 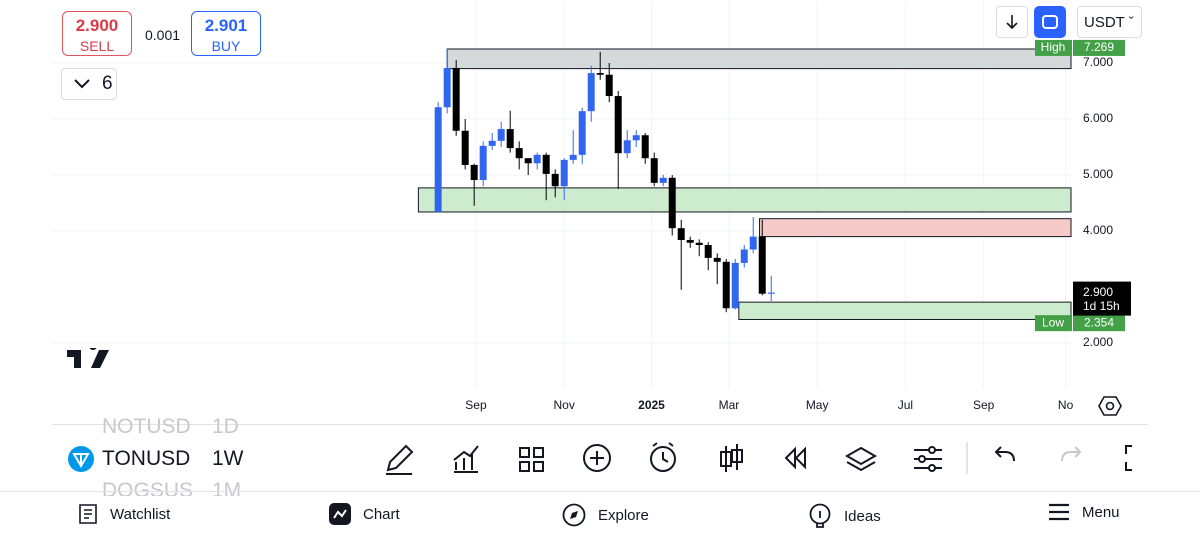 I want to click on currency-select: USDT ˇ, so click(x=1109, y=22).